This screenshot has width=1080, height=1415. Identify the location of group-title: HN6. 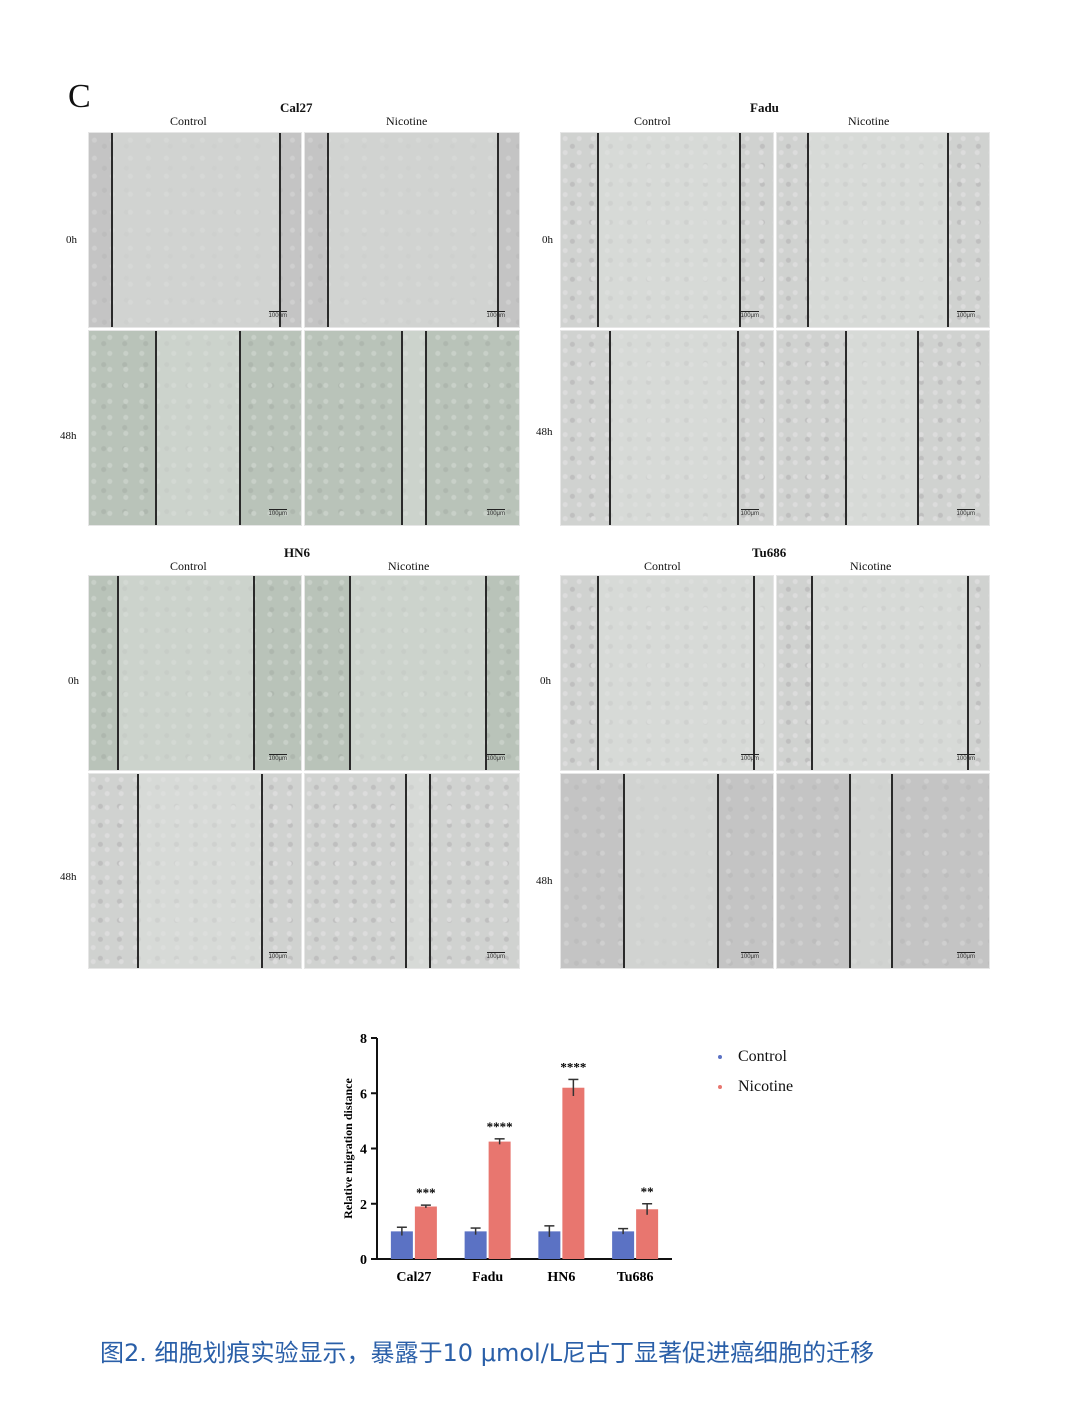
(297, 552).